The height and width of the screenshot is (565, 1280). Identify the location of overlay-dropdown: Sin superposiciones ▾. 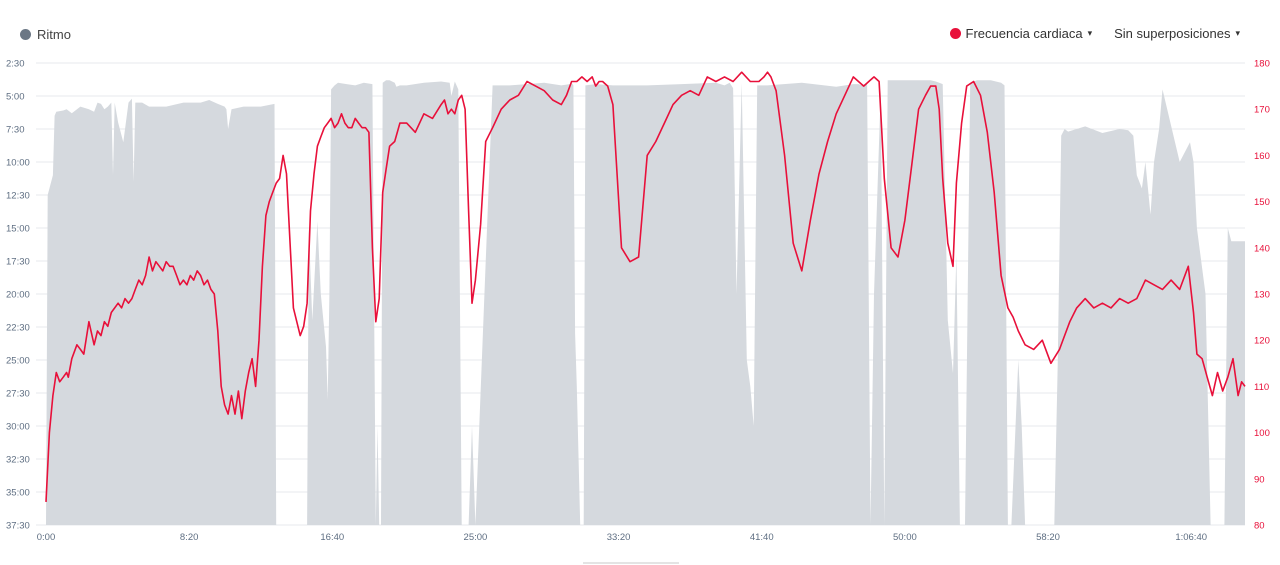
(1177, 33).